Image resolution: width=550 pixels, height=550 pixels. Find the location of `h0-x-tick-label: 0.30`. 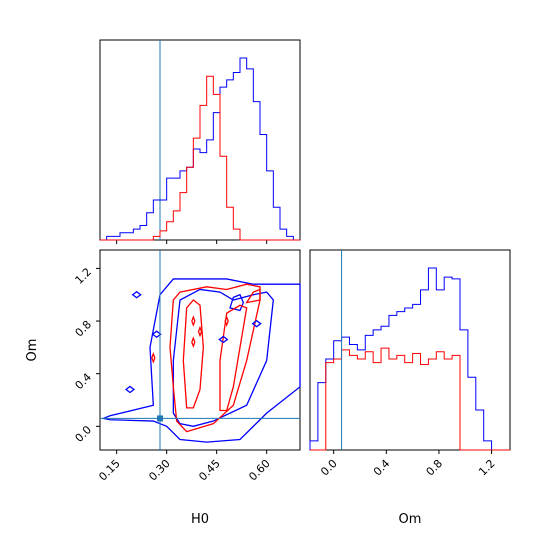

h0-x-tick-label: 0.30 is located at coordinates (159, 470).